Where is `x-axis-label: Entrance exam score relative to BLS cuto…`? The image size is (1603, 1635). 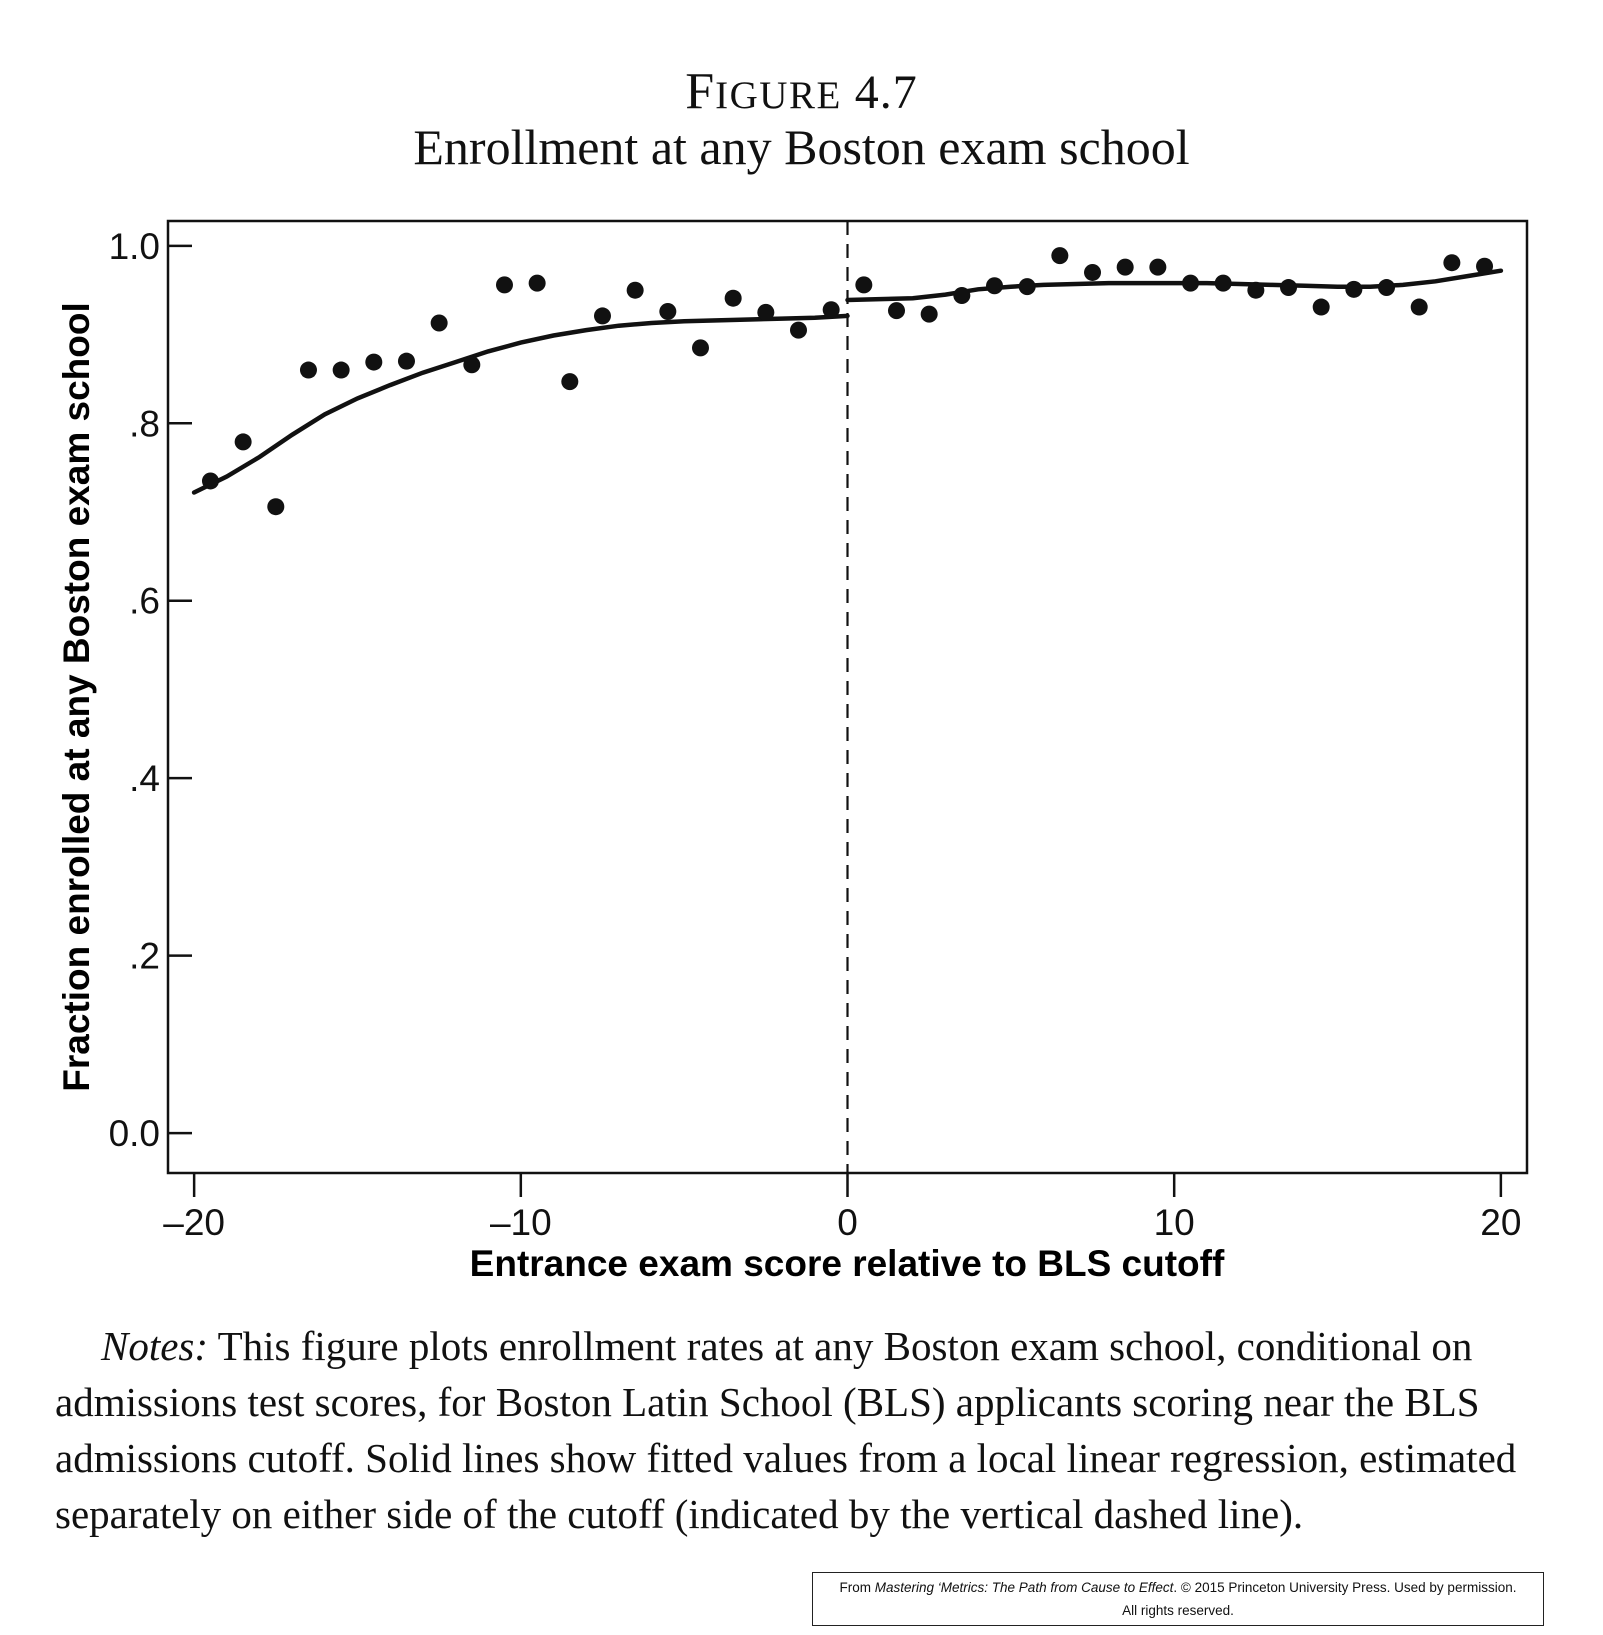 x-axis-label: Entrance exam score relative to BLS cuto… is located at coordinates (847, 1263).